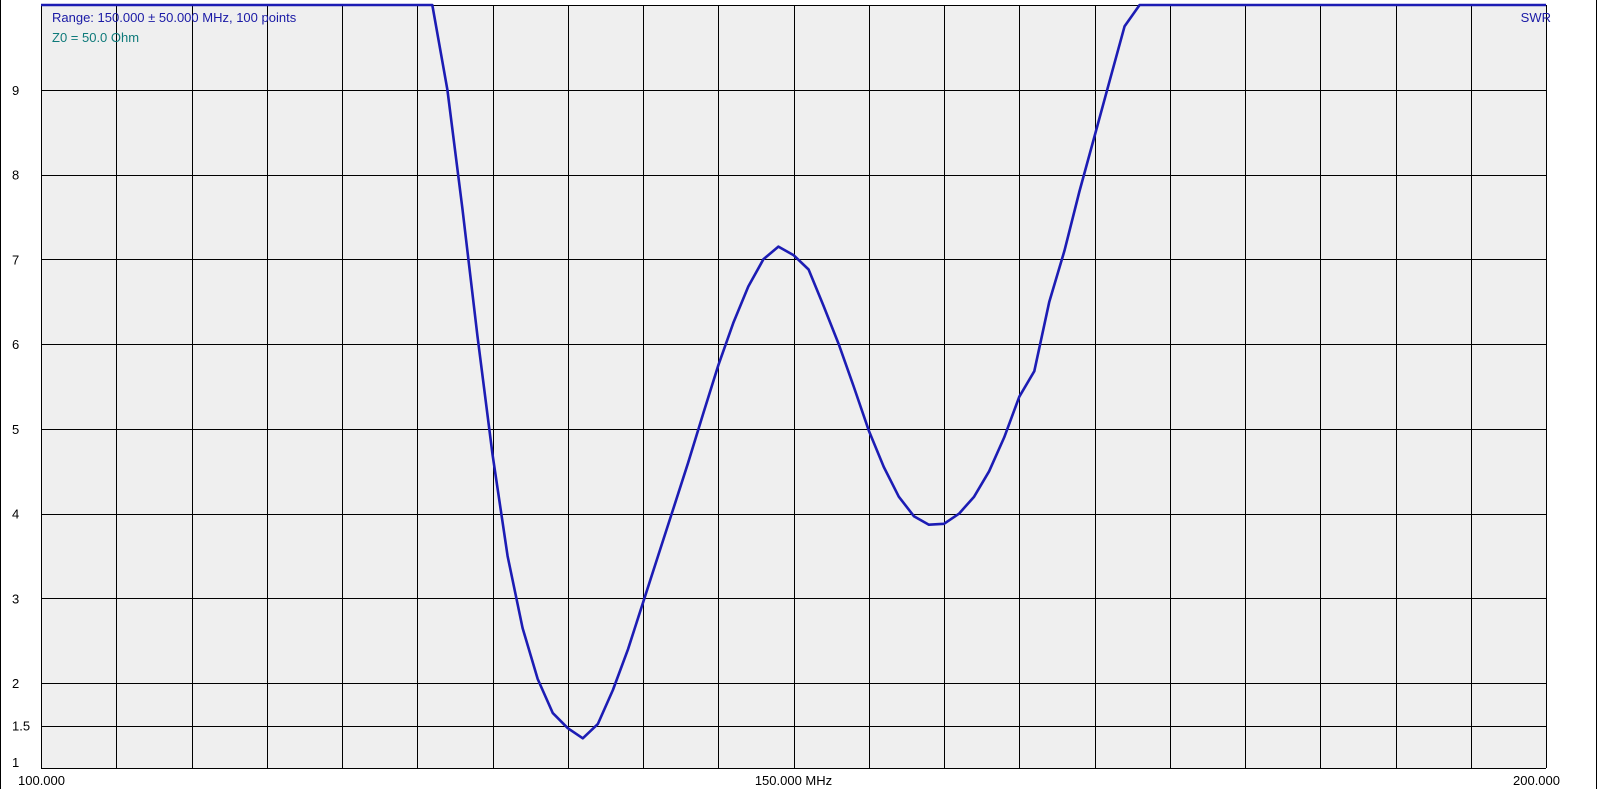 This screenshot has height=789, width=1597. What do you see at coordinates (15, 598) in the screenshot?
I see `y-tick-label: 3` at bounding box center [15, 598].